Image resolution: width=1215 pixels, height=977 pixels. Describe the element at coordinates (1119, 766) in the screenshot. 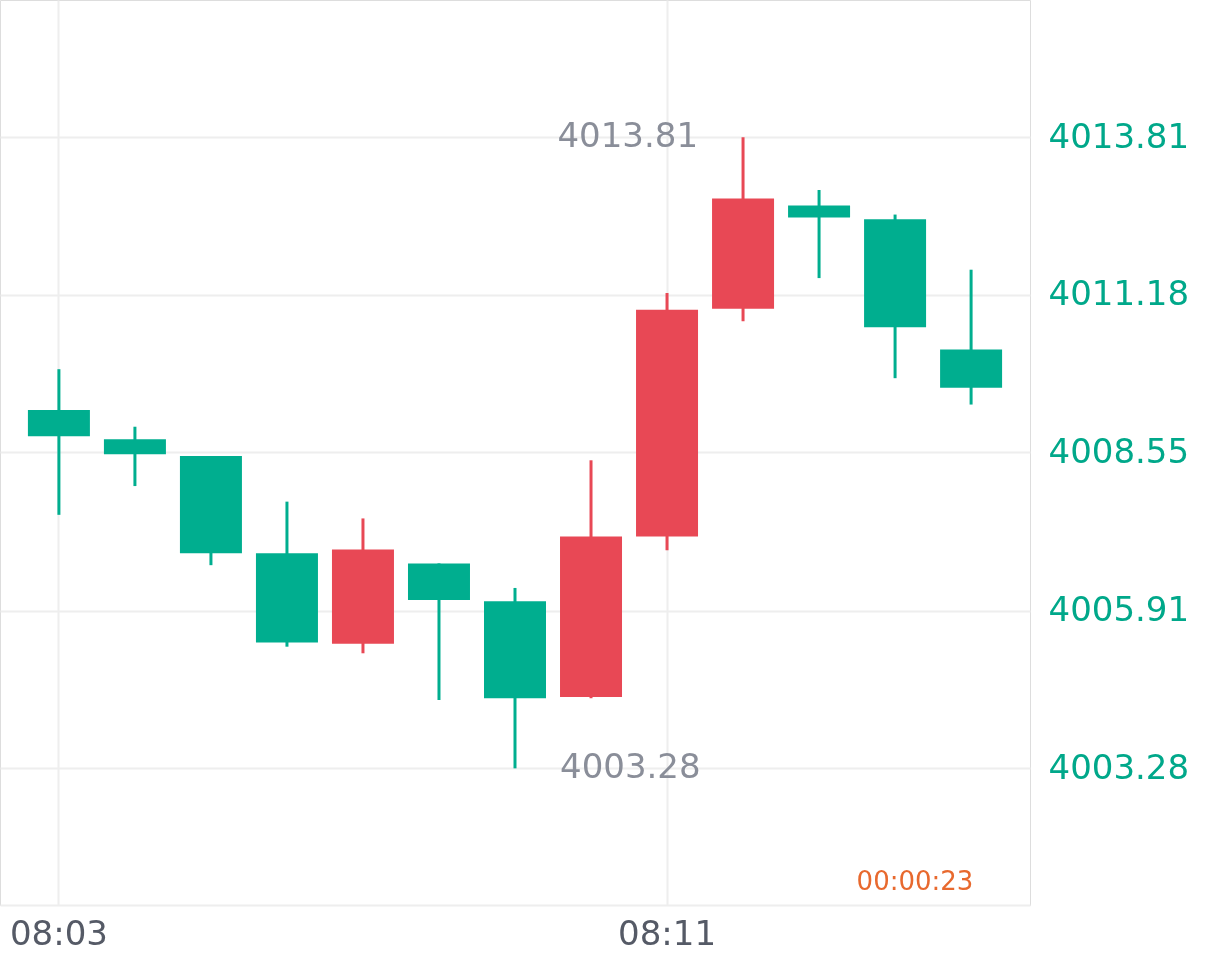

I see `y-tick-label: 4003.28` at that location.